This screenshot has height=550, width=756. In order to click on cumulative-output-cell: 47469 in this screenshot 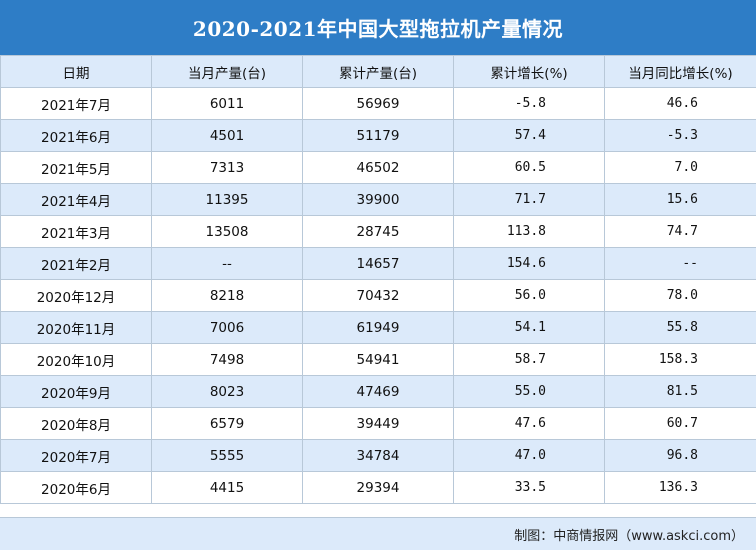, I will do `click(378, 391)`.